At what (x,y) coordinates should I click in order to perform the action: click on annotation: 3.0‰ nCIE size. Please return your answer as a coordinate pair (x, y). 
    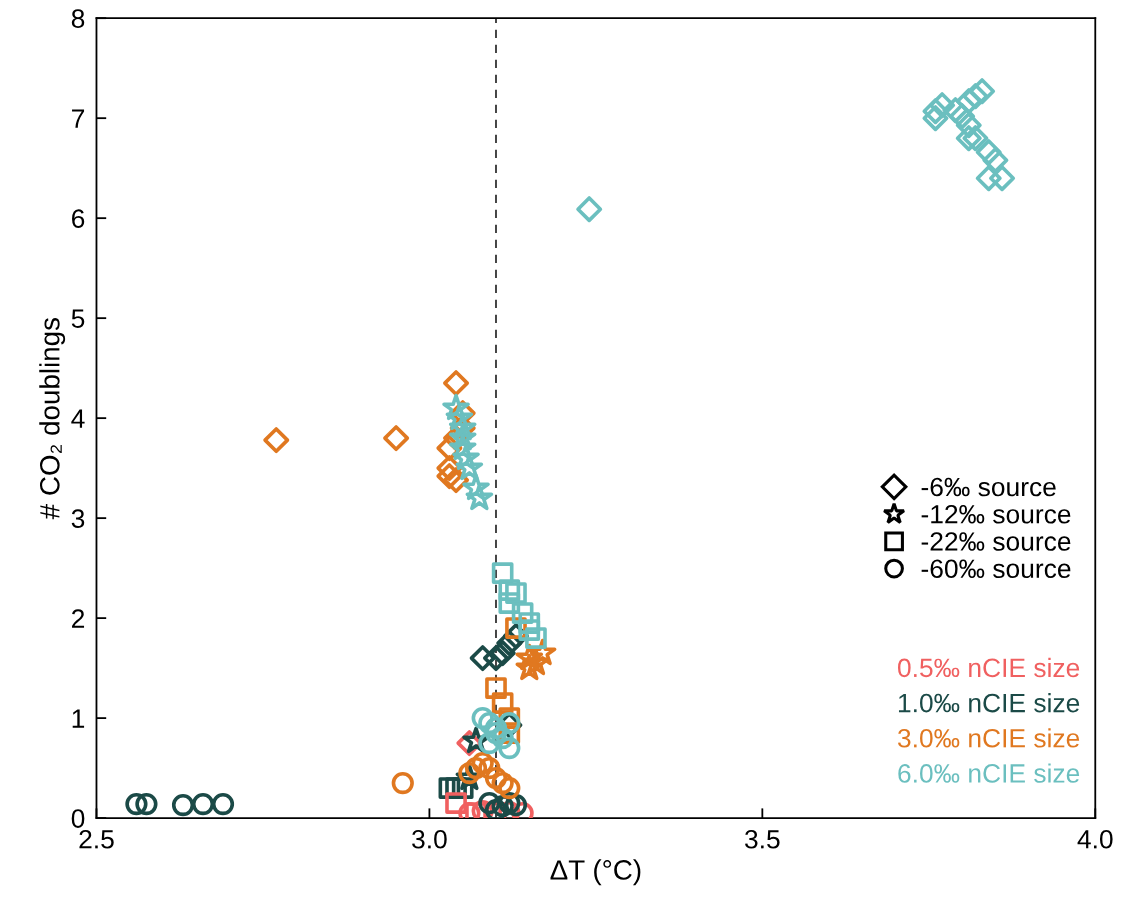
    Looking at the image, I should click on (988, 738).